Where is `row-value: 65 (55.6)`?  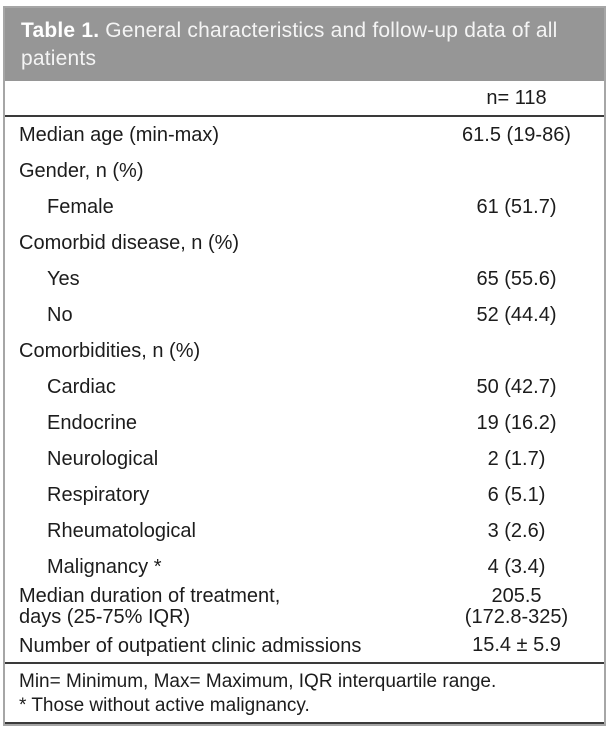 row-value: 65 (55.6) is located at coordinates (516, 278).